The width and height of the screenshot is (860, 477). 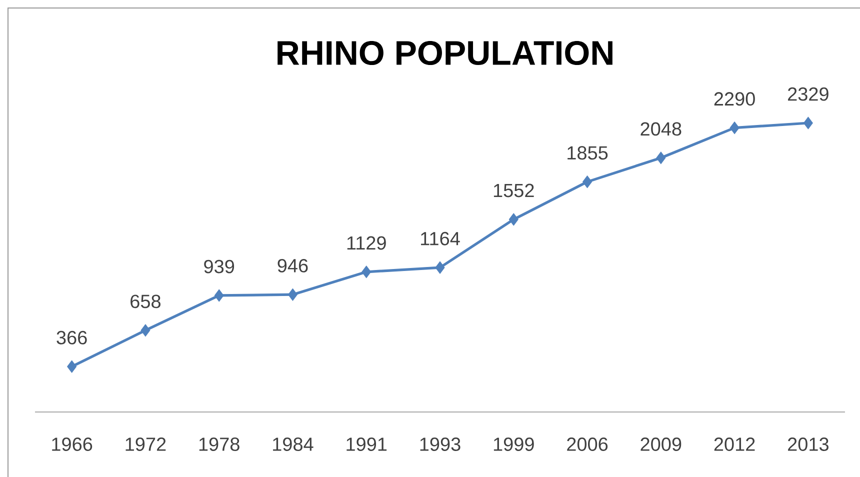 I want to click on data-label: 2290, so click(x=734, y=99).